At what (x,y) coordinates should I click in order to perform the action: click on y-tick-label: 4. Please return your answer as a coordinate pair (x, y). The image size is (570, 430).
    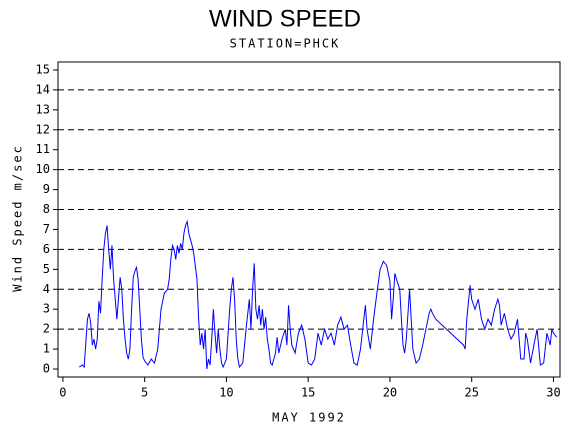
    Looking at the image, I should click on (46, 289).